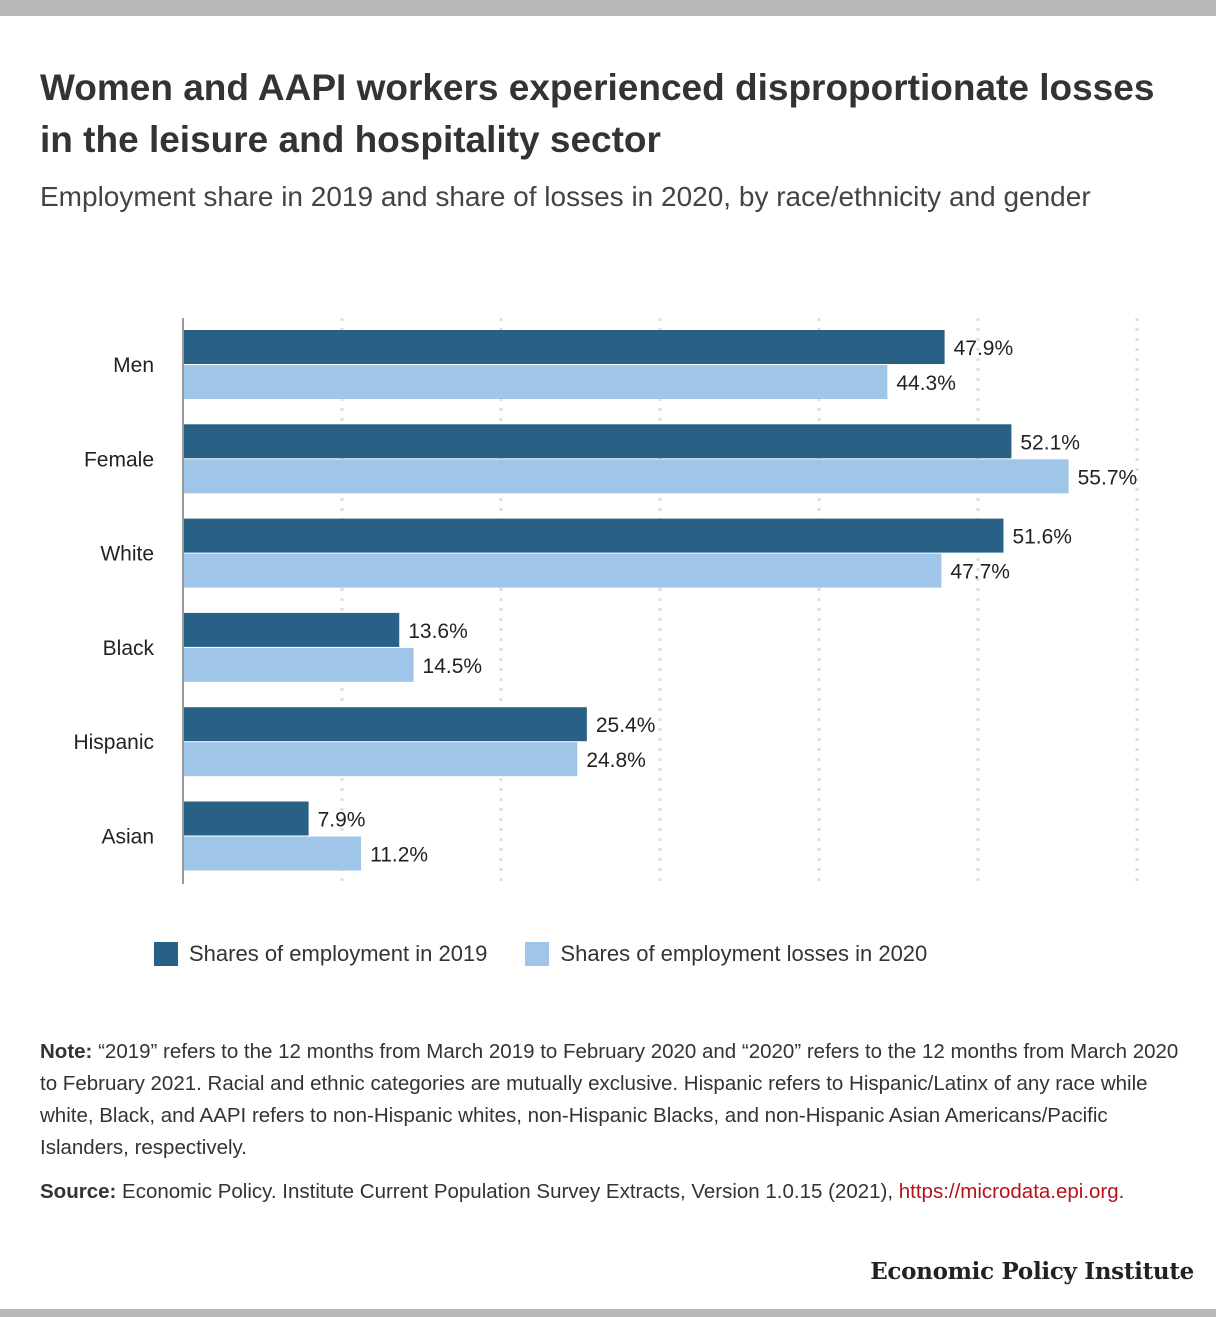  Describe the element at coordinates (1050, 442) in the screenshot. I see `data-label-female-2019: 52.1%` at that location.